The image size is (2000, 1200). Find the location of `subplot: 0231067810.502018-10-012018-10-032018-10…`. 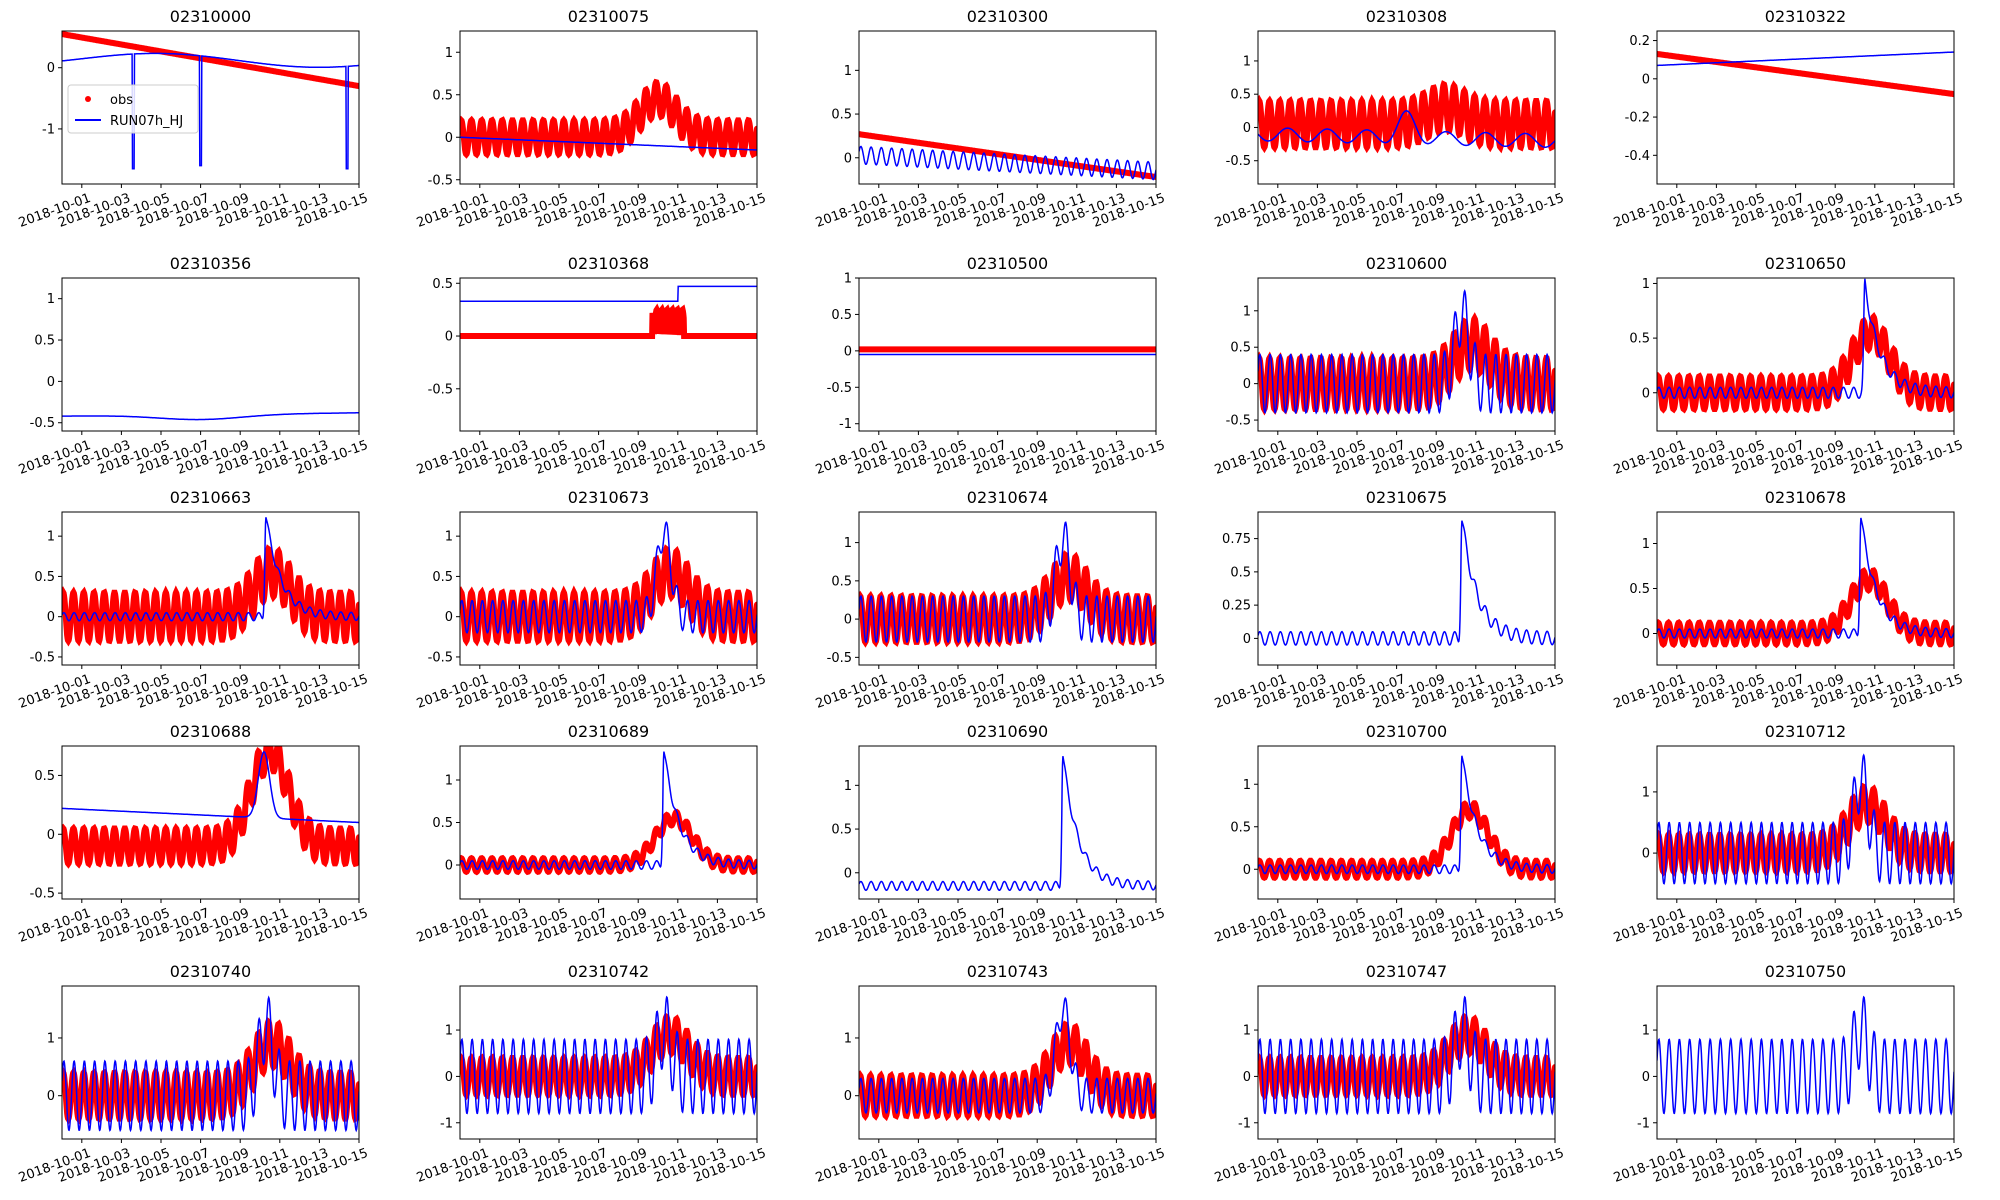

subplot: 0231067810.502018-10-012018-10-032018-10… is located at coordinates (1788, 600).